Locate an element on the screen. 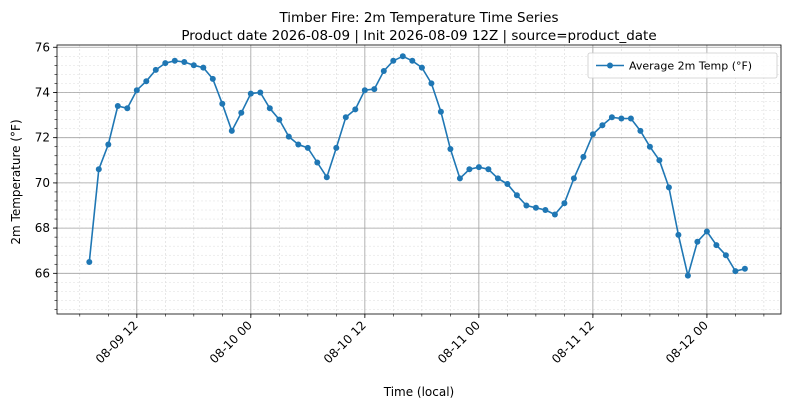 Image resolution: width=790 pixels, height=409 pixels. legend: Average 2m Temp (°F) is located at coordinates (682, 65).